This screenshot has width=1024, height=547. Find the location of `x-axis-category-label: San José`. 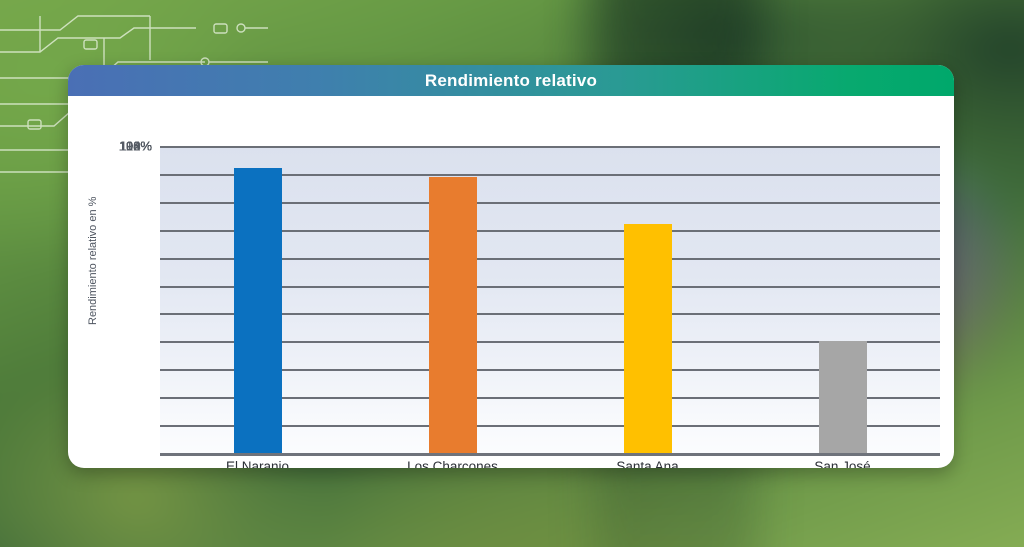

x-axis-category-label: San José is located at coordinates (842, 463).